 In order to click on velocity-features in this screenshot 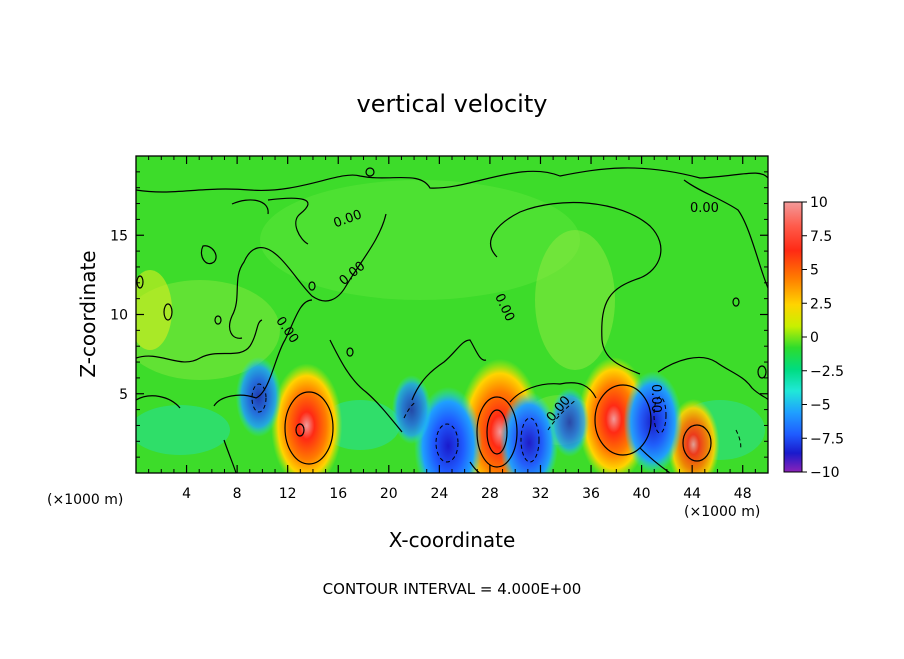, I will do `click(477, 414)`.